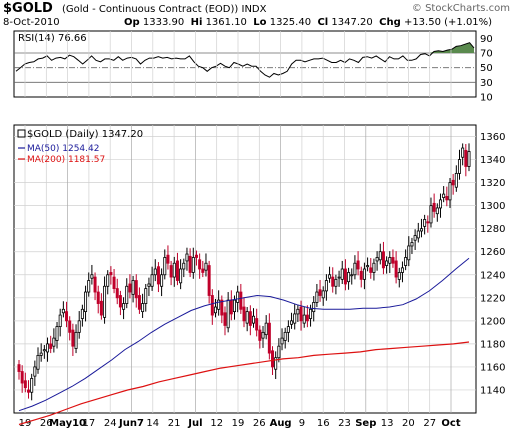 The width and height of the screenshot is (520, 429). What do you see at coordinates (486, 54) in the screenshot?
I see `rsi-tick-label: 70` at bounding box center [486, 54].